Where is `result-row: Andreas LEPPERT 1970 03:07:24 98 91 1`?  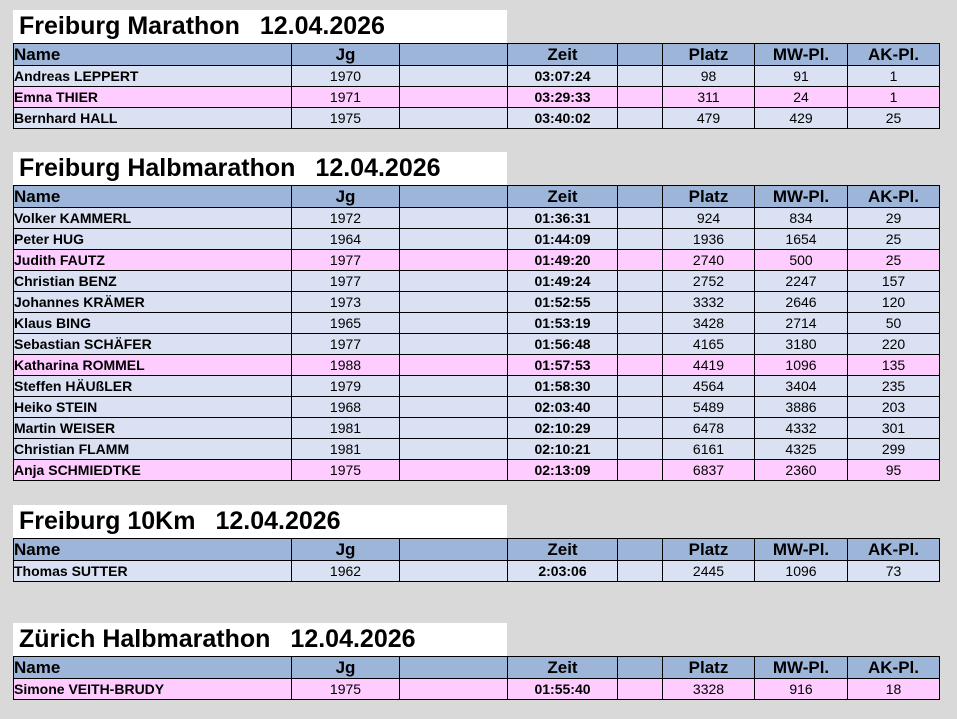
result-row: Andreas LEPPERT 1970 03:07:24 98 91 1 is located at coordinates (476, 76).